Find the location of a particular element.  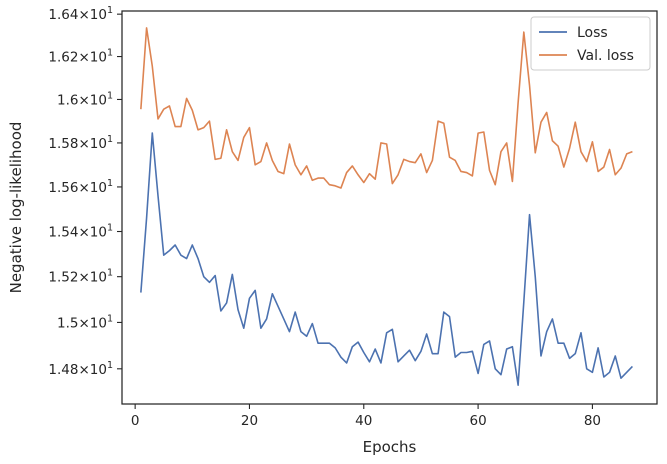

y-tick-label: 1.48×10¹ is located at coordinates (80, 369).